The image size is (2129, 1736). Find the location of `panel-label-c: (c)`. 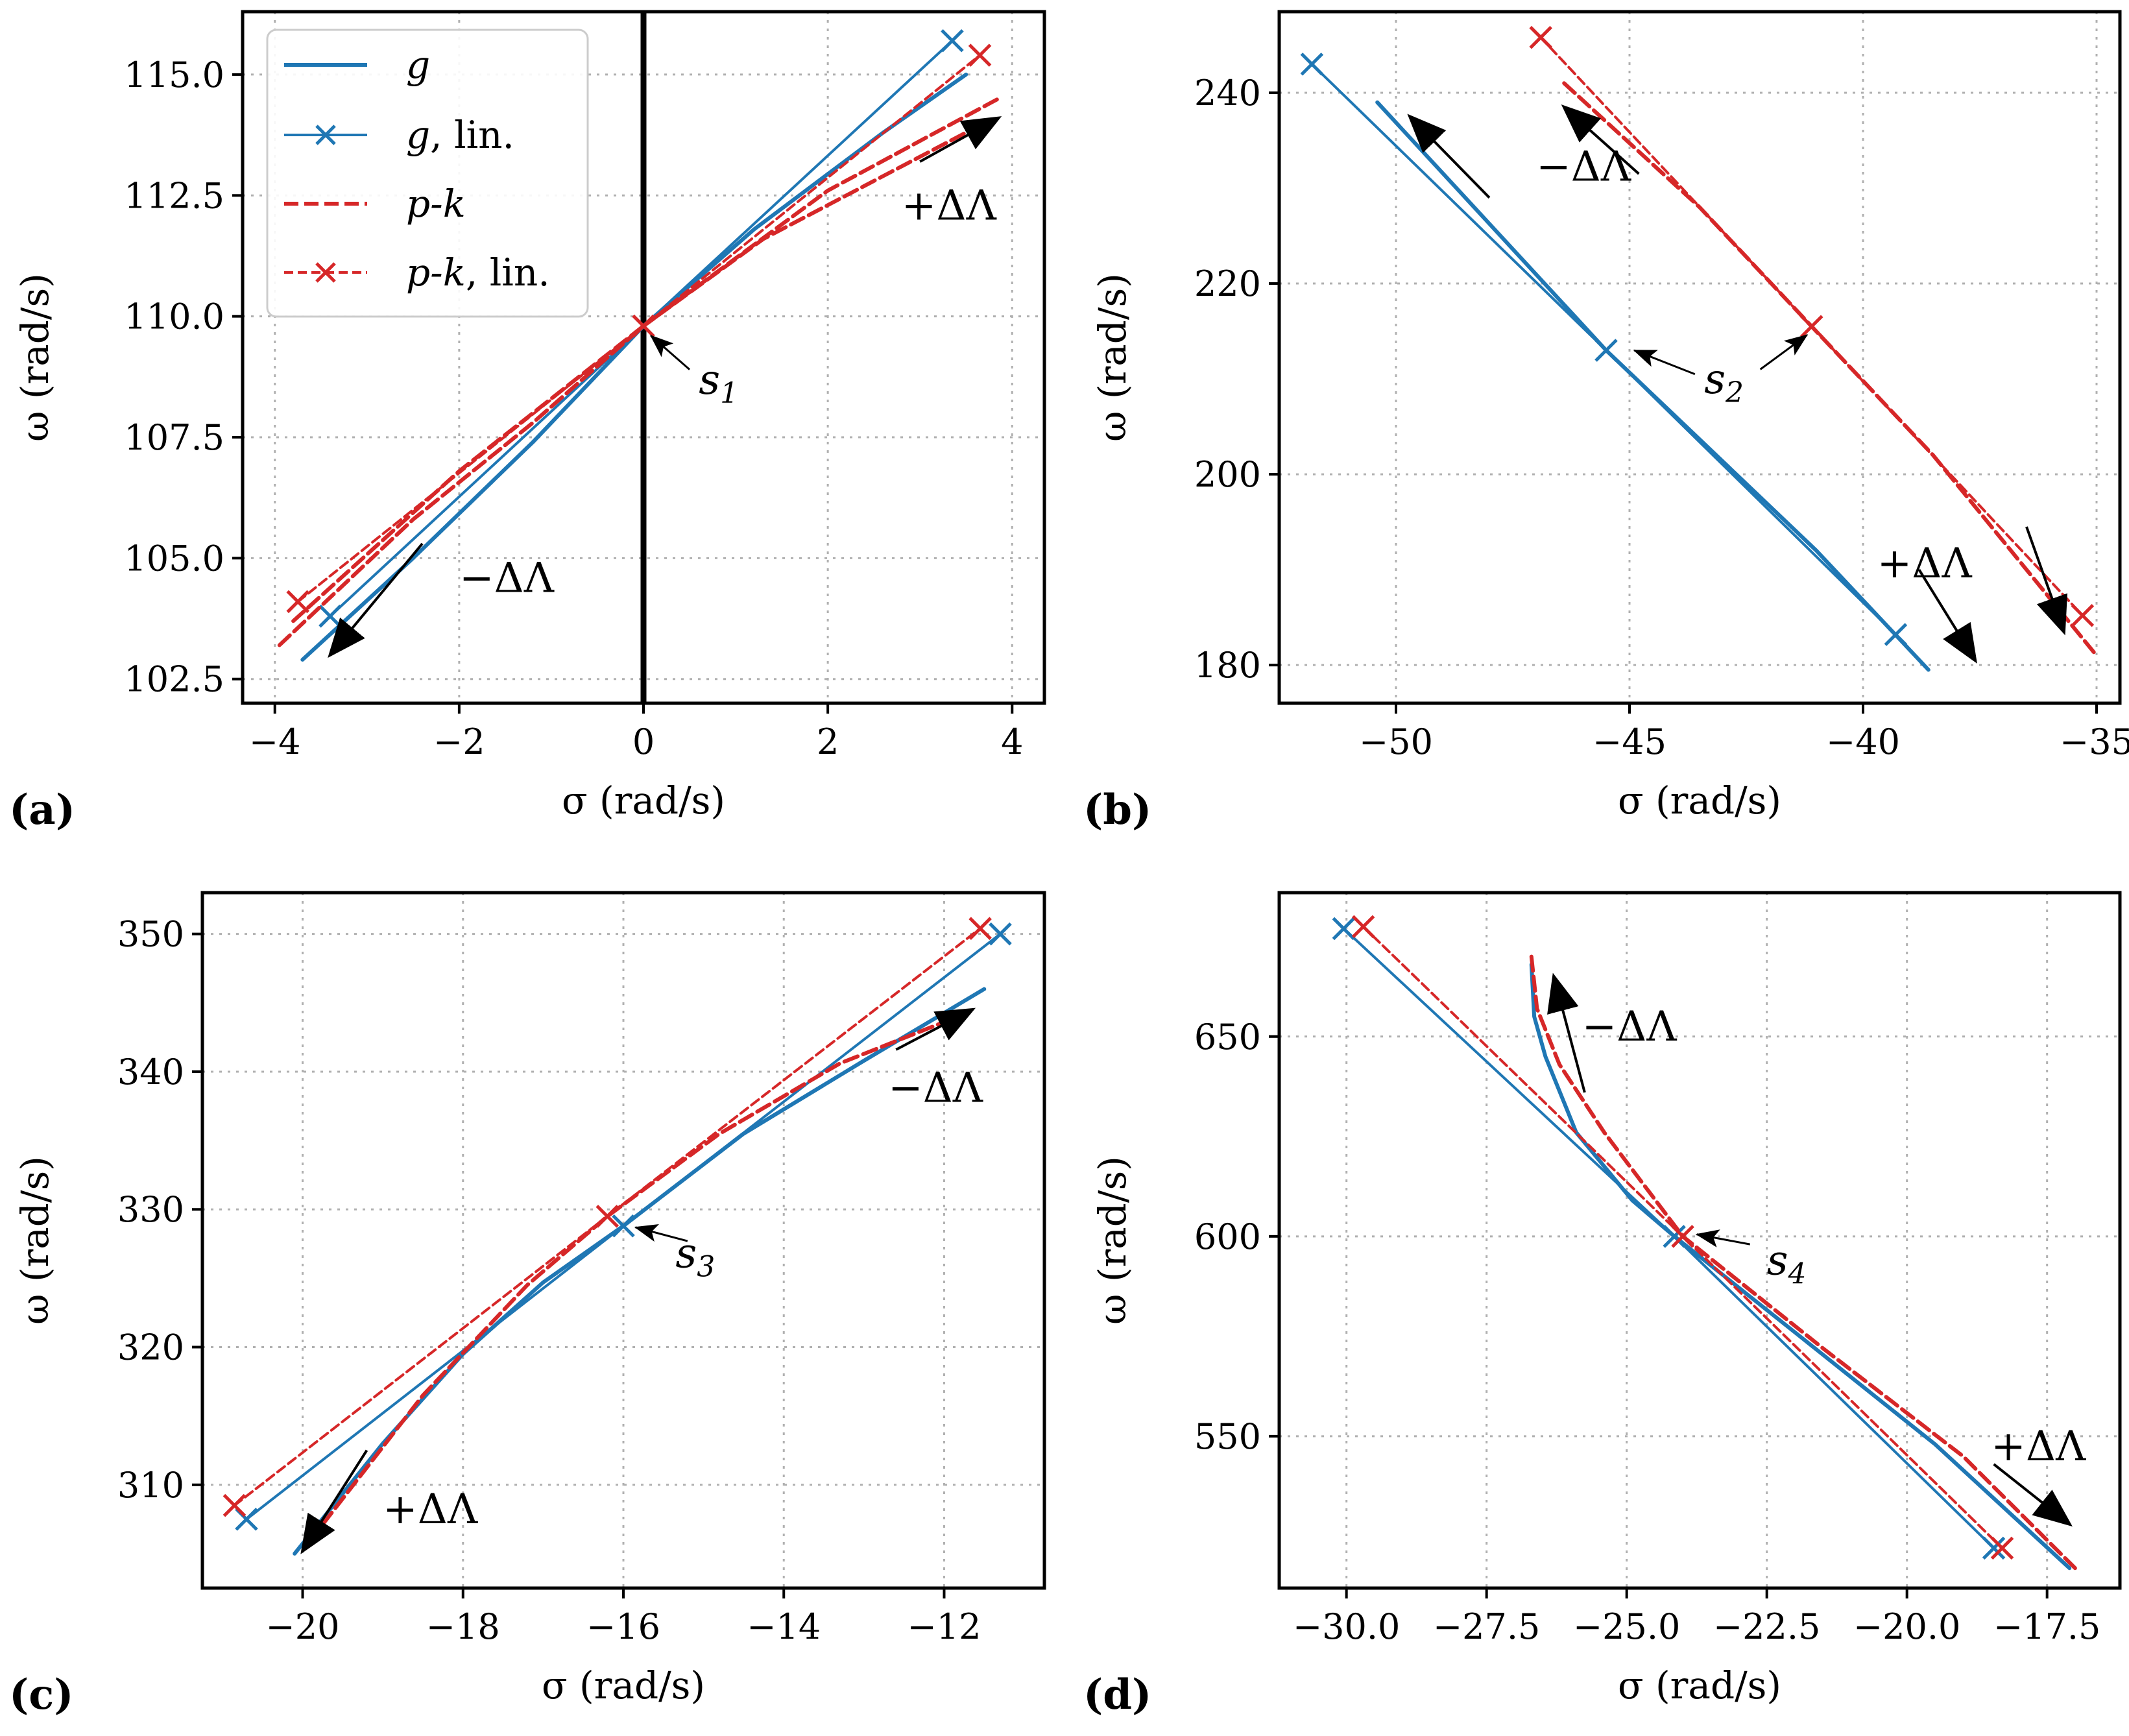

panel-label-c: (c) is located at coordinates (41, 1694).